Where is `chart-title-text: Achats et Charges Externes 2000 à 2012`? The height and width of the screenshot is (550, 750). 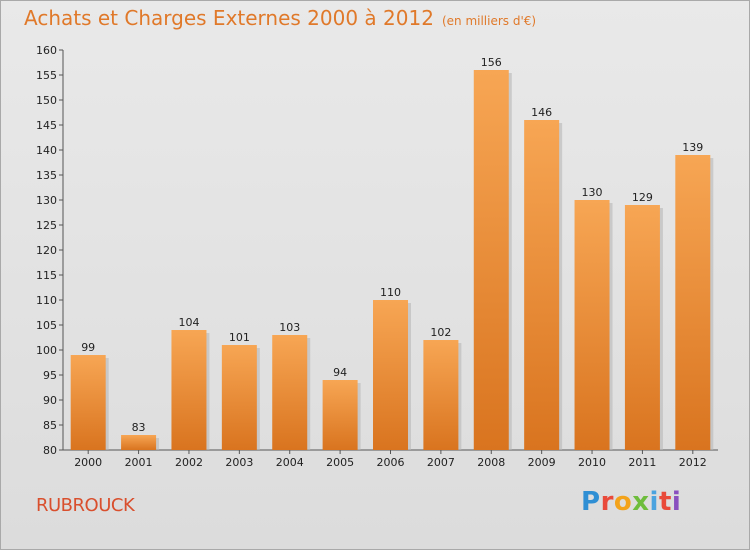 chart-title-text: Achats et Charges Externes 2000 à 2012 is located at coordinates (229, 18).